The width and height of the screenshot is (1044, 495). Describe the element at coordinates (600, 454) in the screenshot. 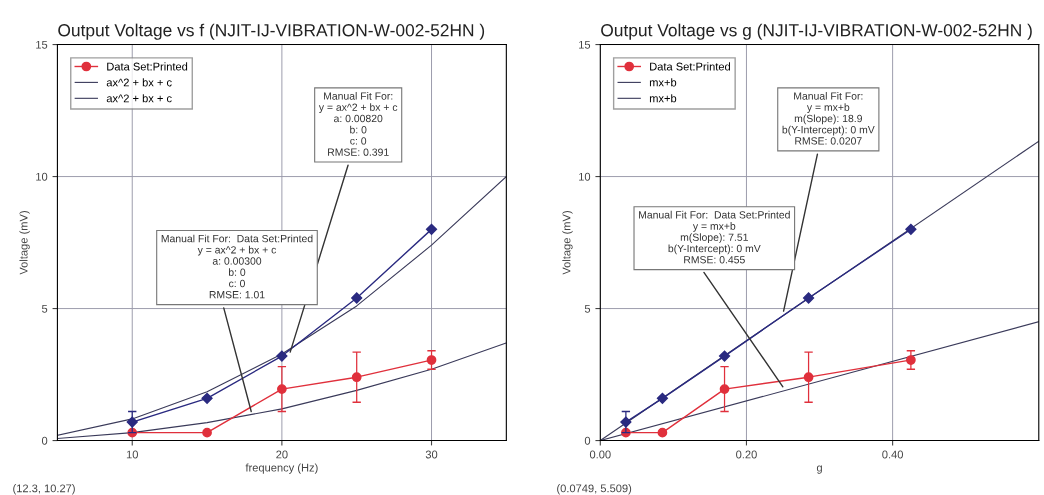

I see `x-tick-label: 0.00` at that location.